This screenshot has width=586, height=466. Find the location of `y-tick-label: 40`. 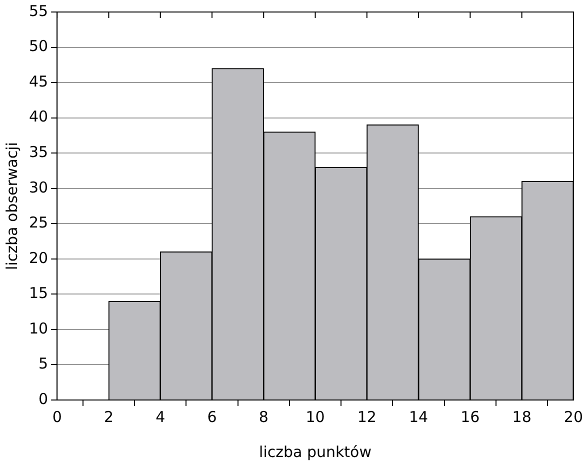

y-tick-label: 40 is located at coordinates (38, 117).